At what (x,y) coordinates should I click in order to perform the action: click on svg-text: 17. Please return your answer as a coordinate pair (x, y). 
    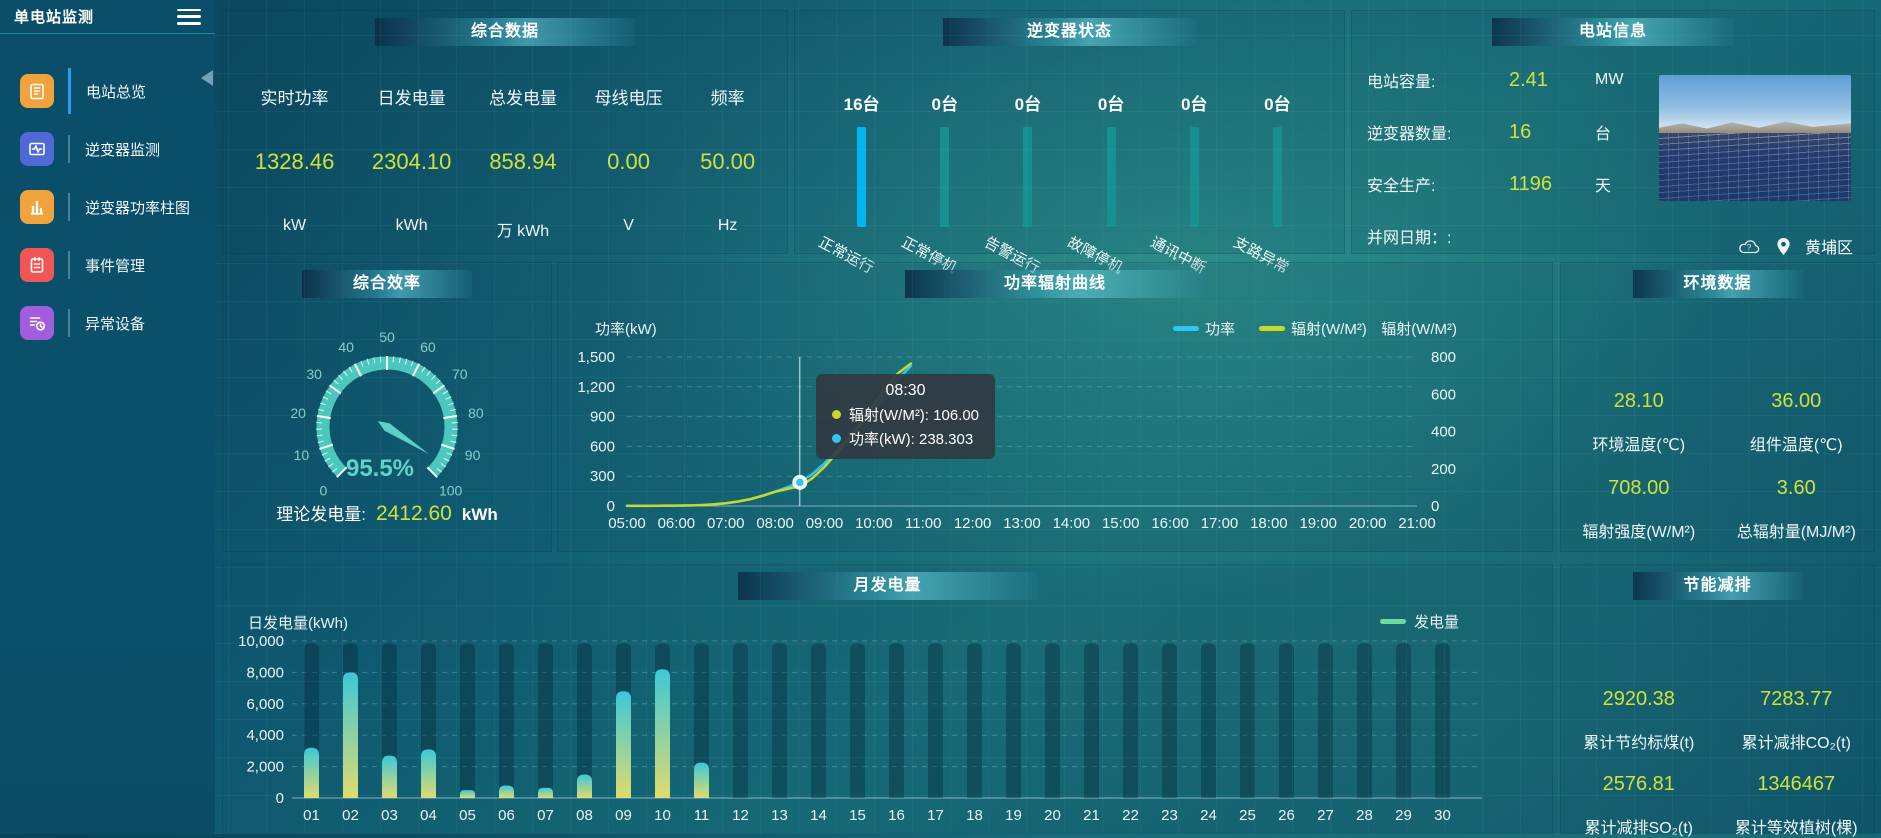
    Looking at the image, I should click on (935, 815).